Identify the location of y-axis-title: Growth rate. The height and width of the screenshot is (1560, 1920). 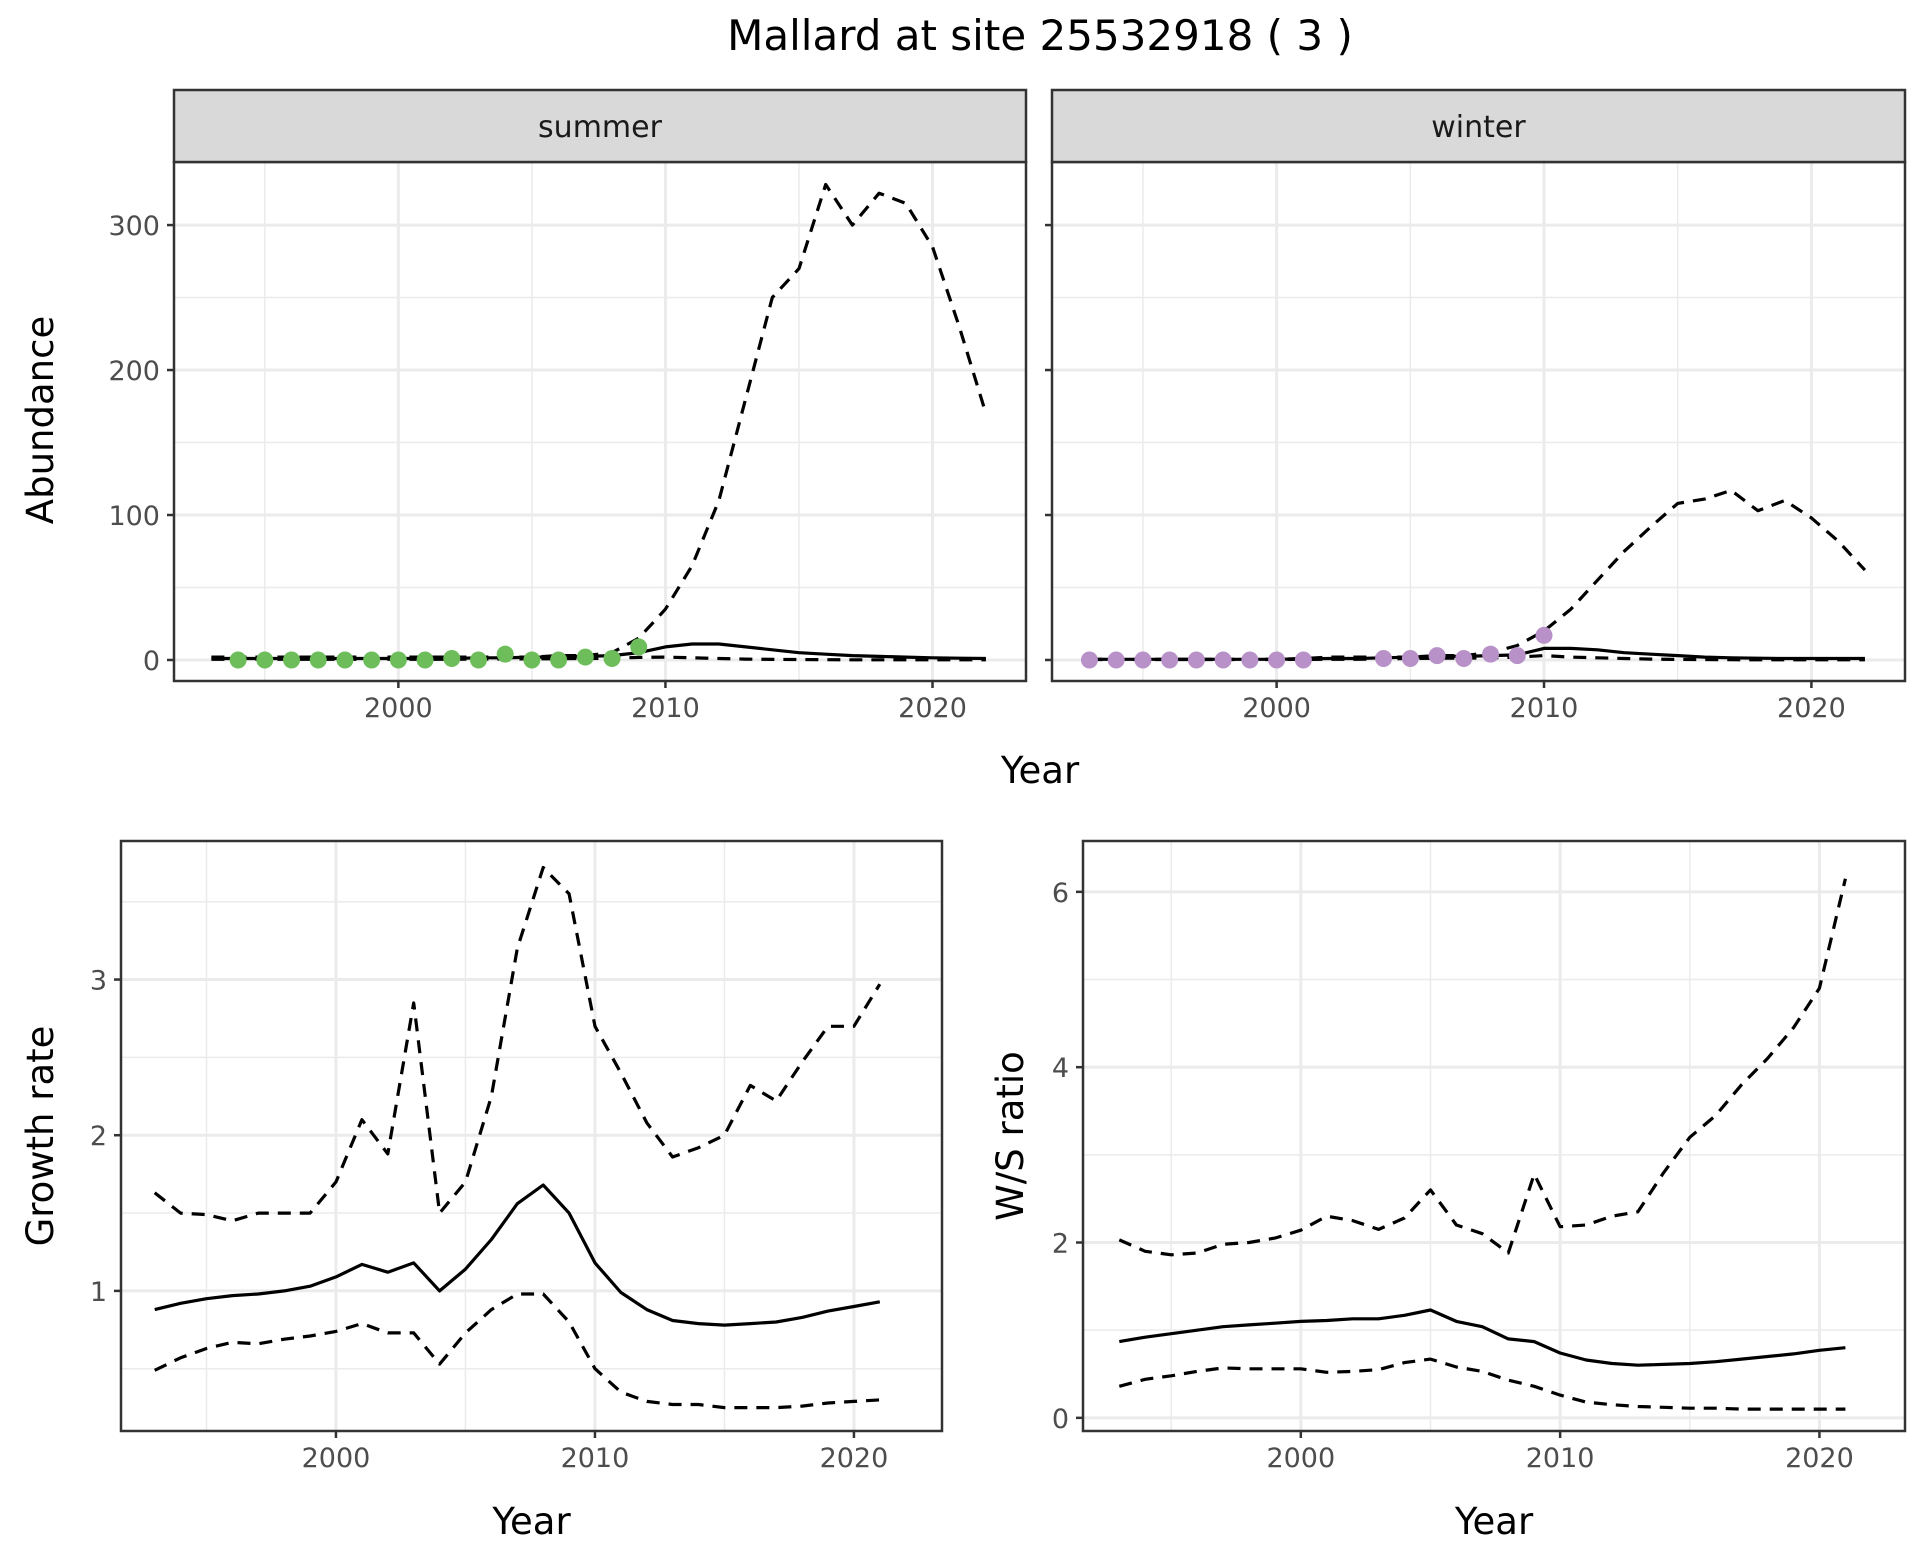
(40, 1136).